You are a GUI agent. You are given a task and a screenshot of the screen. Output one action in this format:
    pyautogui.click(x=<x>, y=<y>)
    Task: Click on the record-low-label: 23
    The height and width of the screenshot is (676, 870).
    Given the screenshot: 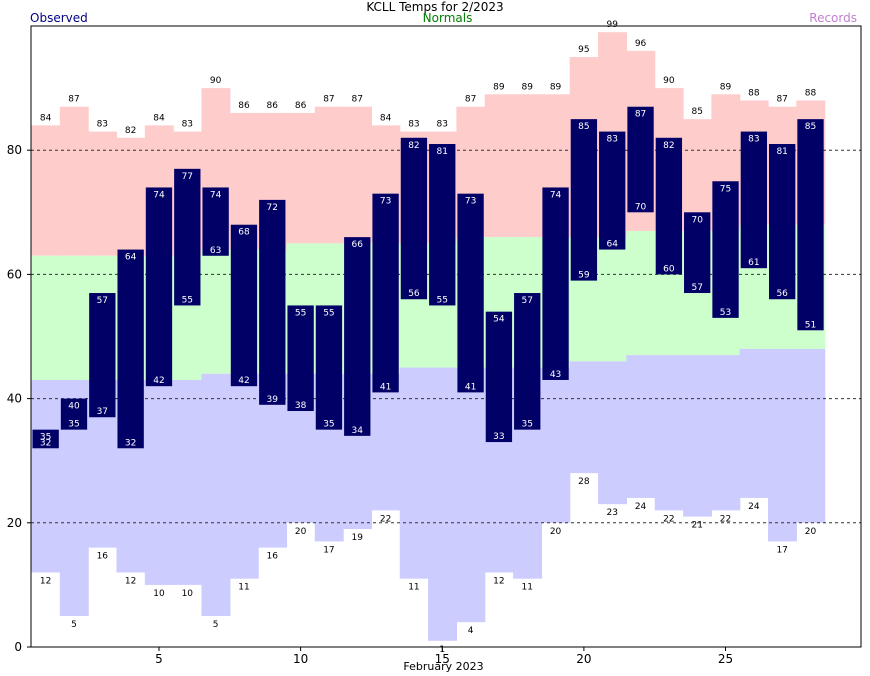 What is the action you would take?
    pyautogui.click(x=611, y=513)
    